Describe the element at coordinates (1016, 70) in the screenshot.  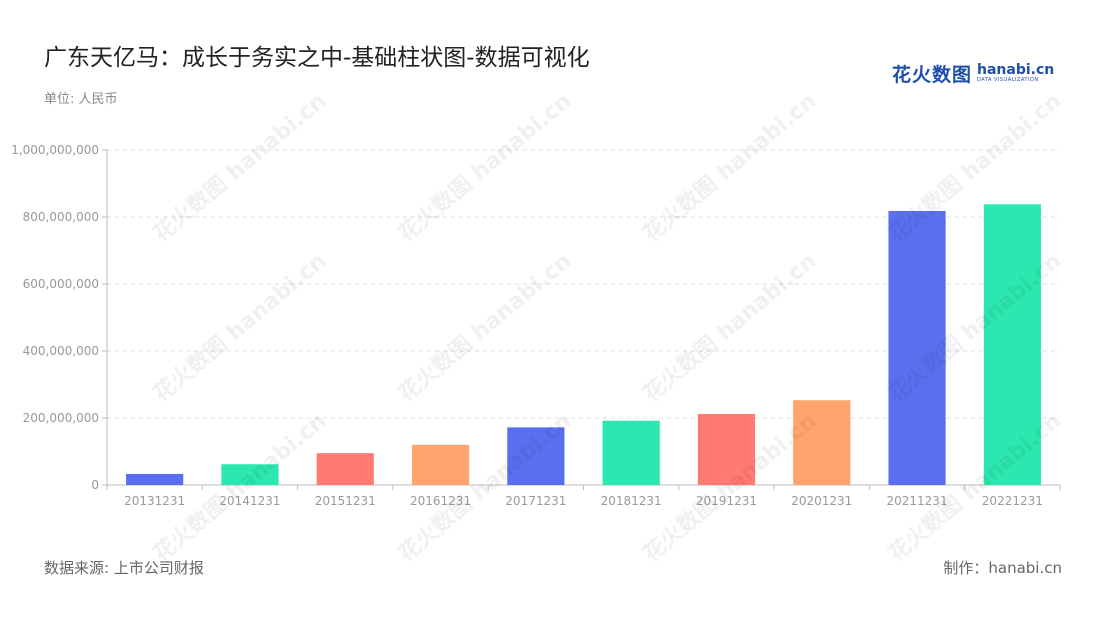
I see `logo-english-text: hanabi.cn` at that location.